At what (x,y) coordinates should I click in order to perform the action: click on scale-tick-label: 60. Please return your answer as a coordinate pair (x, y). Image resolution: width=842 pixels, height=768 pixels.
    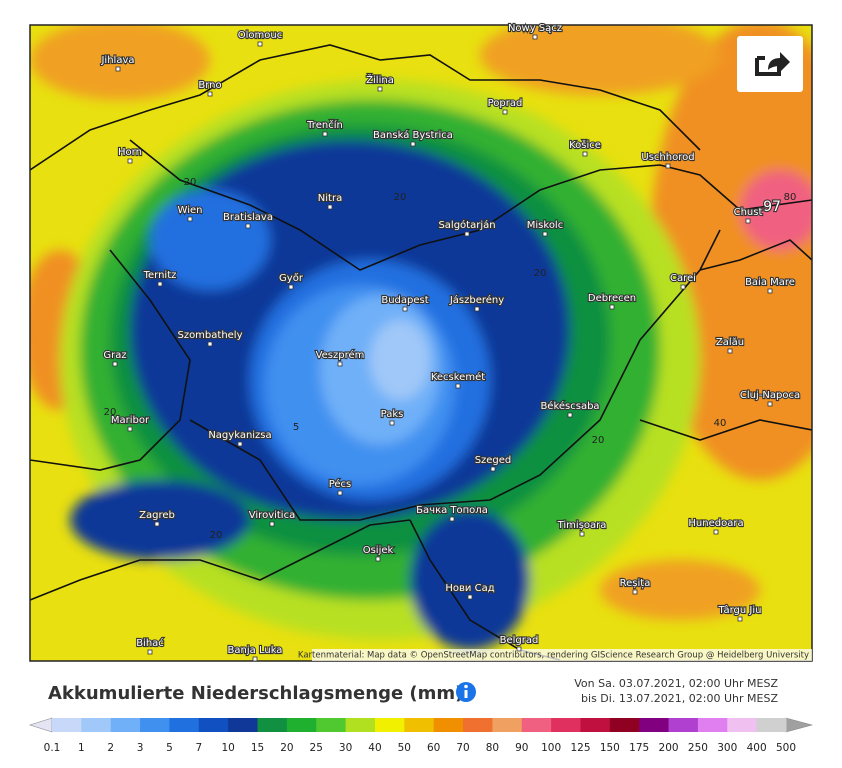
    Looking at the image, I should click on (433, 748).